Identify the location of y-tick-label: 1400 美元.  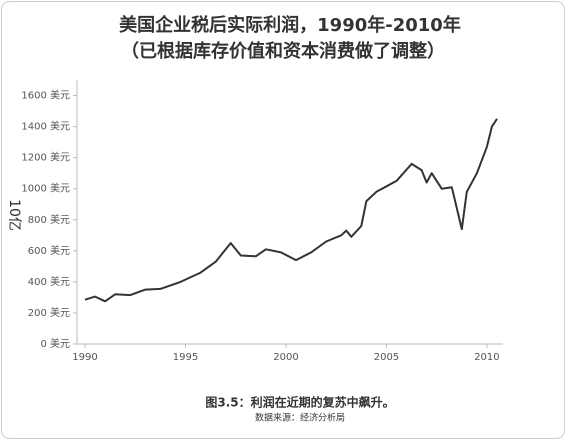
(45, 126).